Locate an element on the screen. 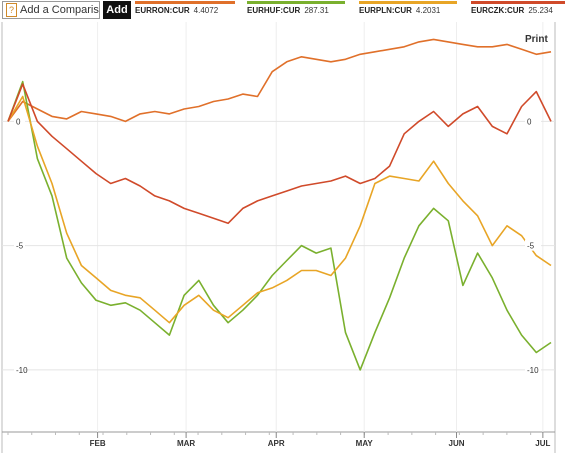 Image resolution: width=567 pixels, height=453 pixels. legend-ticker: EURHUF:CUR is located at coordinates (274, 10).